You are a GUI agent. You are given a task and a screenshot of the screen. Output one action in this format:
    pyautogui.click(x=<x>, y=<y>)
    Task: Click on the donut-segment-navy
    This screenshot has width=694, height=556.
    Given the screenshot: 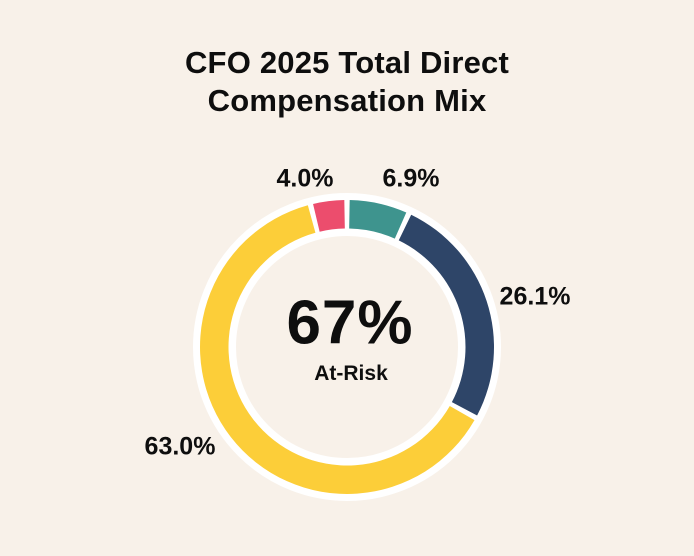 What is the action you would take?
    pyautogui.click(x=446, y=315)
    